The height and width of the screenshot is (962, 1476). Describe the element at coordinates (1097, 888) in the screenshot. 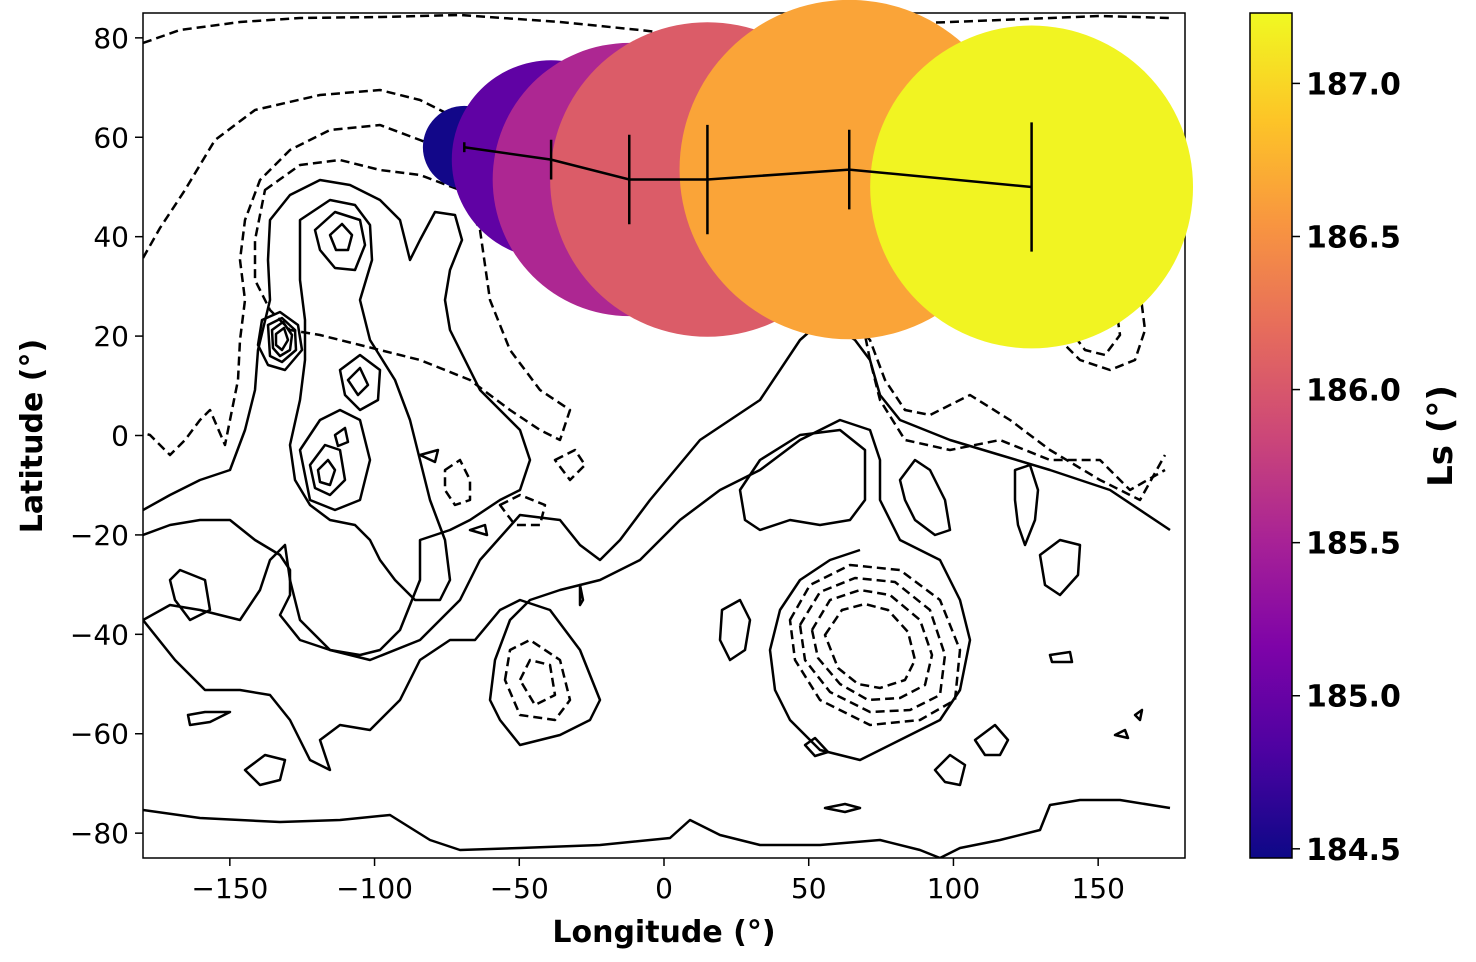

I see `x-tick-label: 150` at that location.